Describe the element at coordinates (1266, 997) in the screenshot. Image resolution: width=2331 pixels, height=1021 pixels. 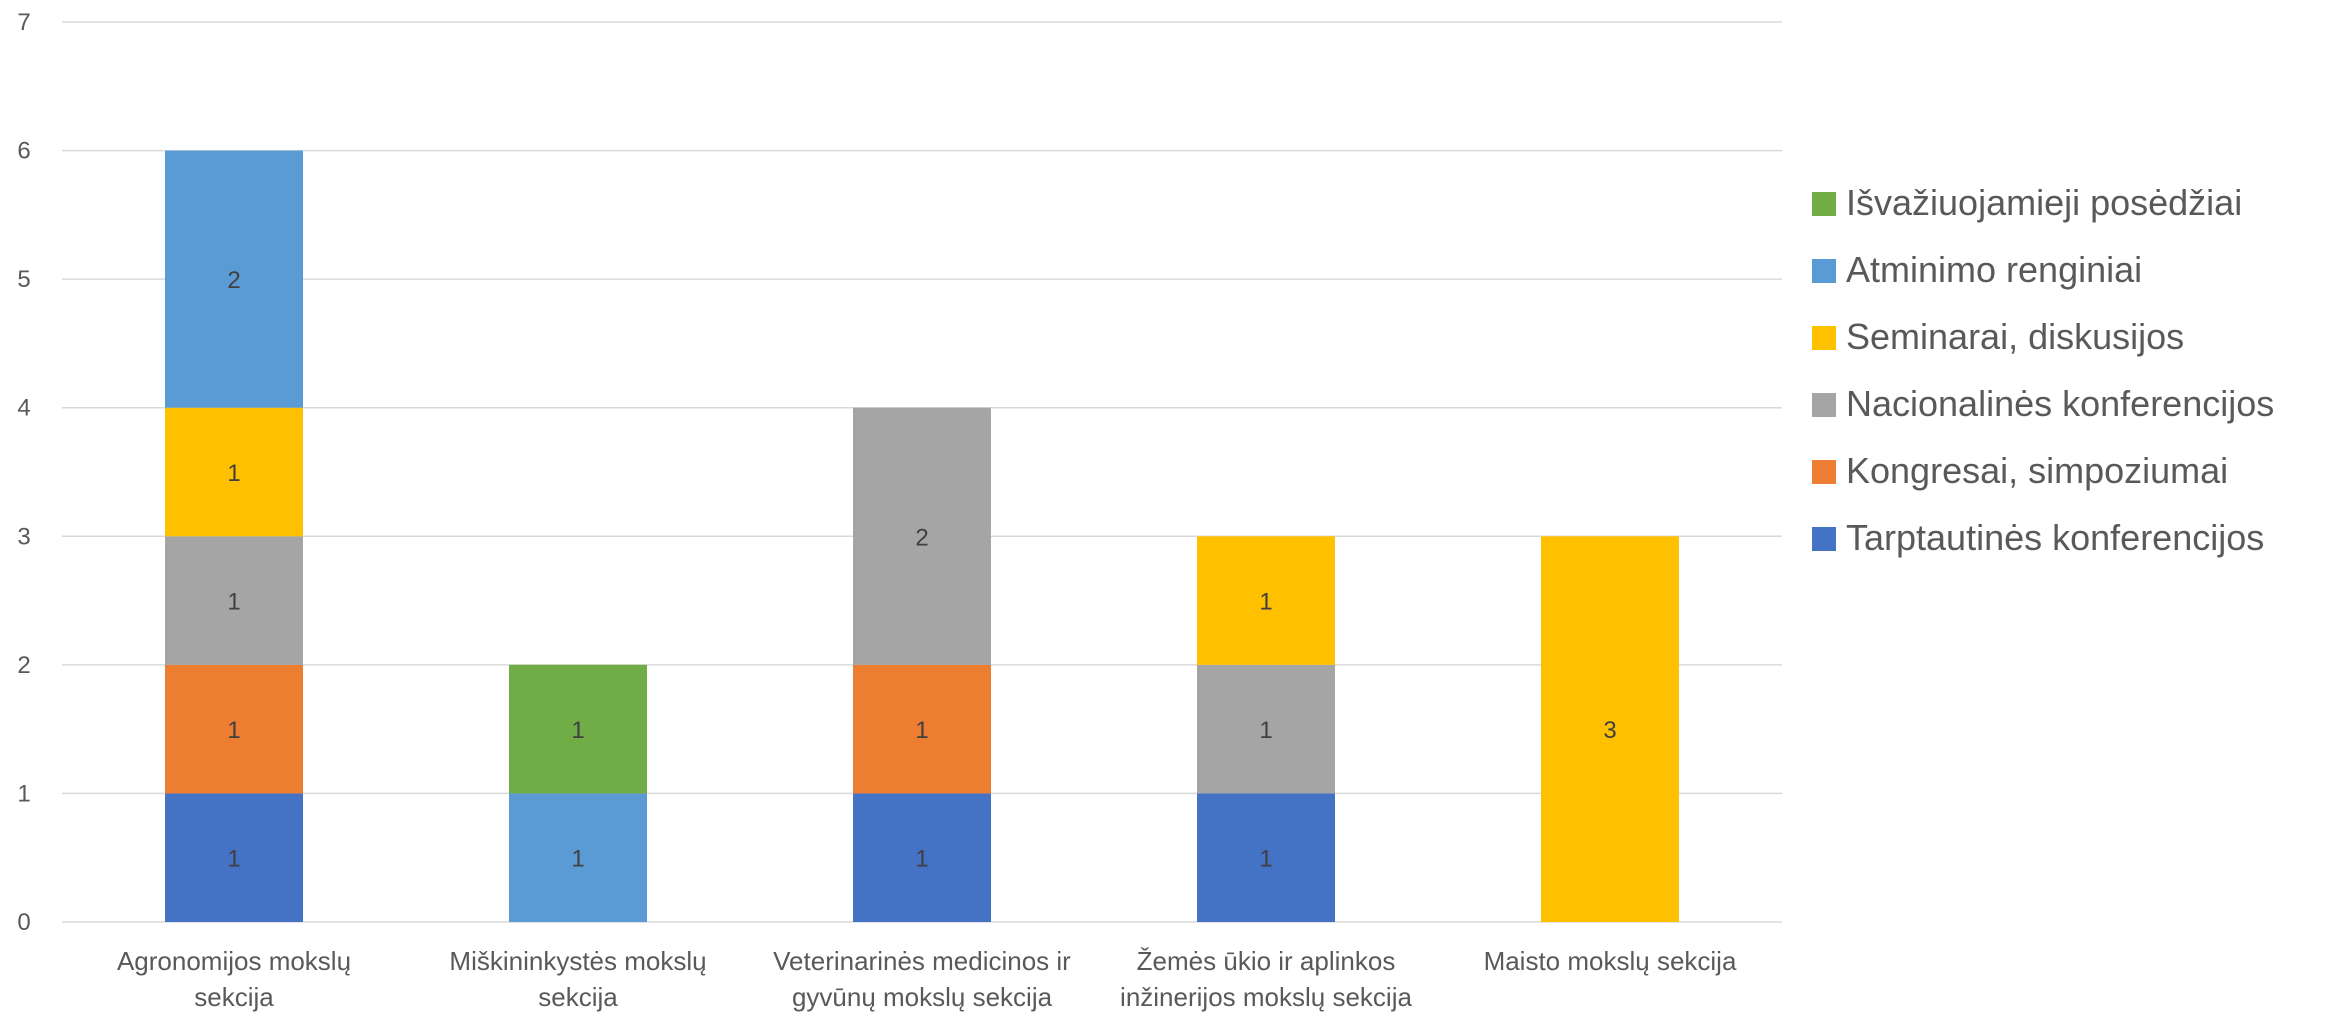
I see `x-tick-label: inžinerijos mokslų sekcija` at that location.